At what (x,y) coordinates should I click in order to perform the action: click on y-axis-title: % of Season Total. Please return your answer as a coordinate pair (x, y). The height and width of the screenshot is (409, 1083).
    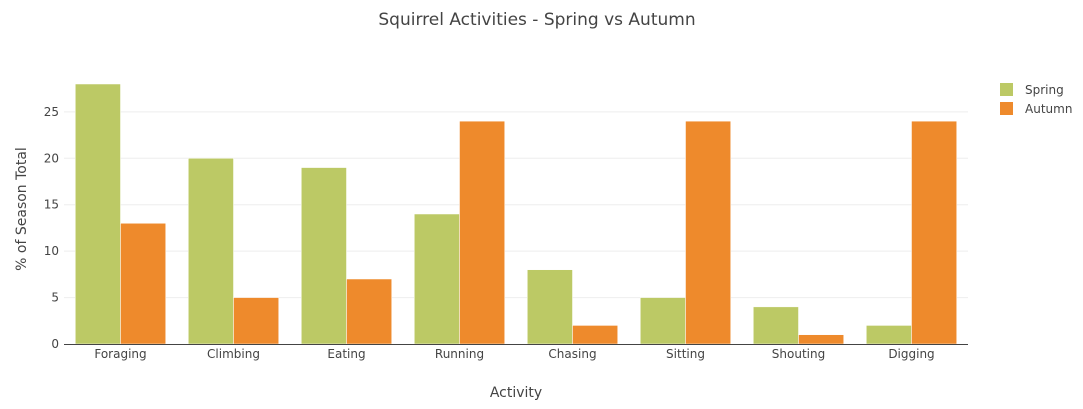
    Looking at the image, I should click on (22, 209).